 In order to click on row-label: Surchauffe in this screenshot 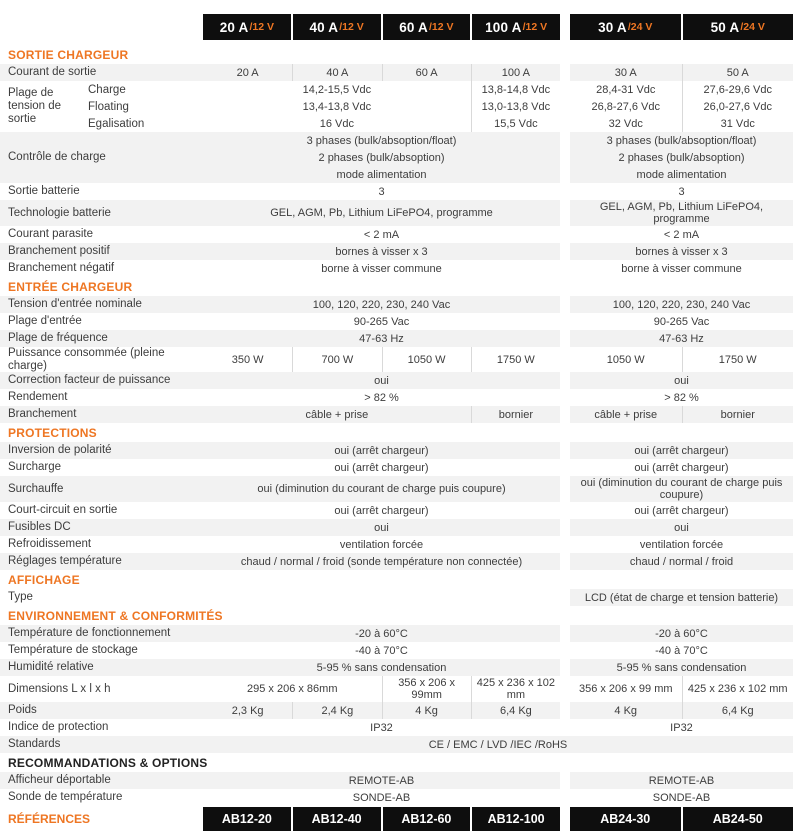, I will do `click(101, 489)`.